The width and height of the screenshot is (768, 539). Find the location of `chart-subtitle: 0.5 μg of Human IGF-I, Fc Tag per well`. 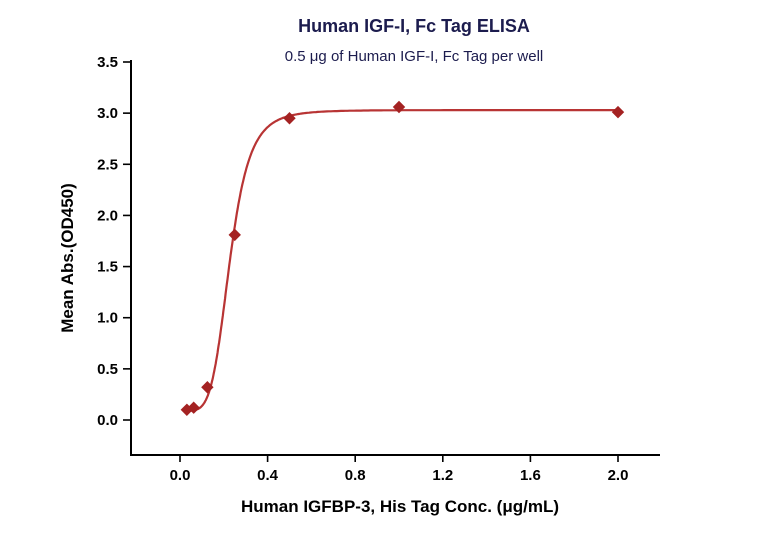

chart-subtitle: 0.5 μg of Human IGF-I, Fc Tag per well is located at coordinates (414, 56).